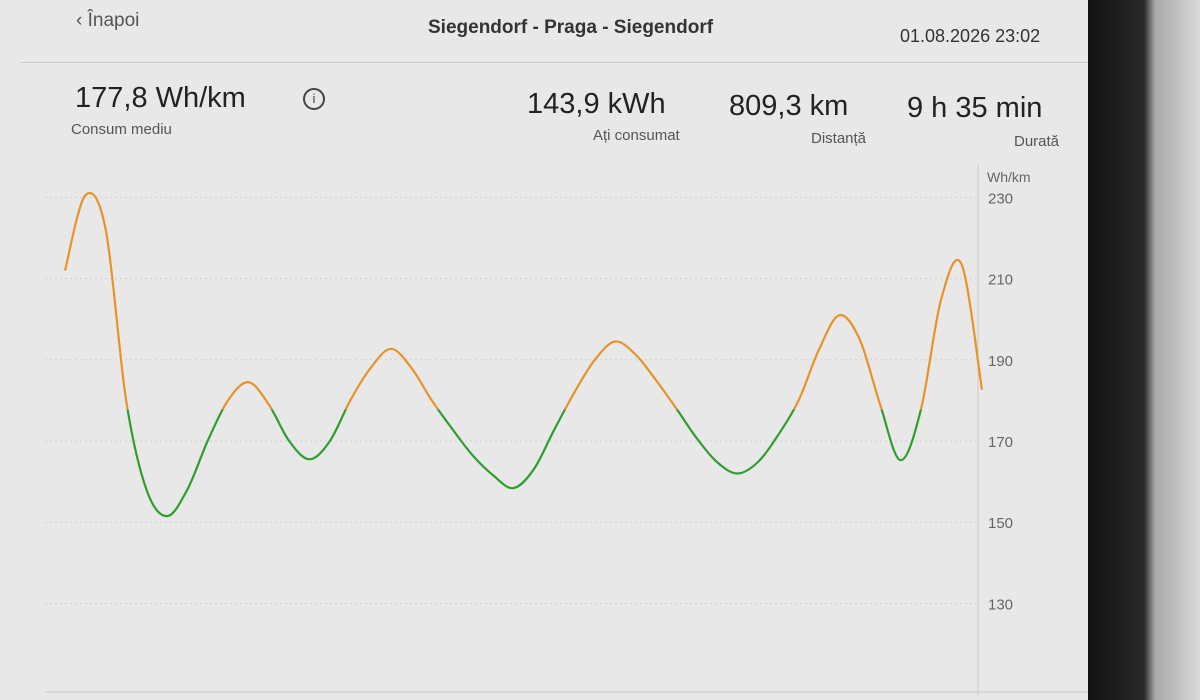 This screenshot has width=1200, height=700. Describe the element at coordinates (554, 62) in the screenshot. I see `header-divider` at that location.